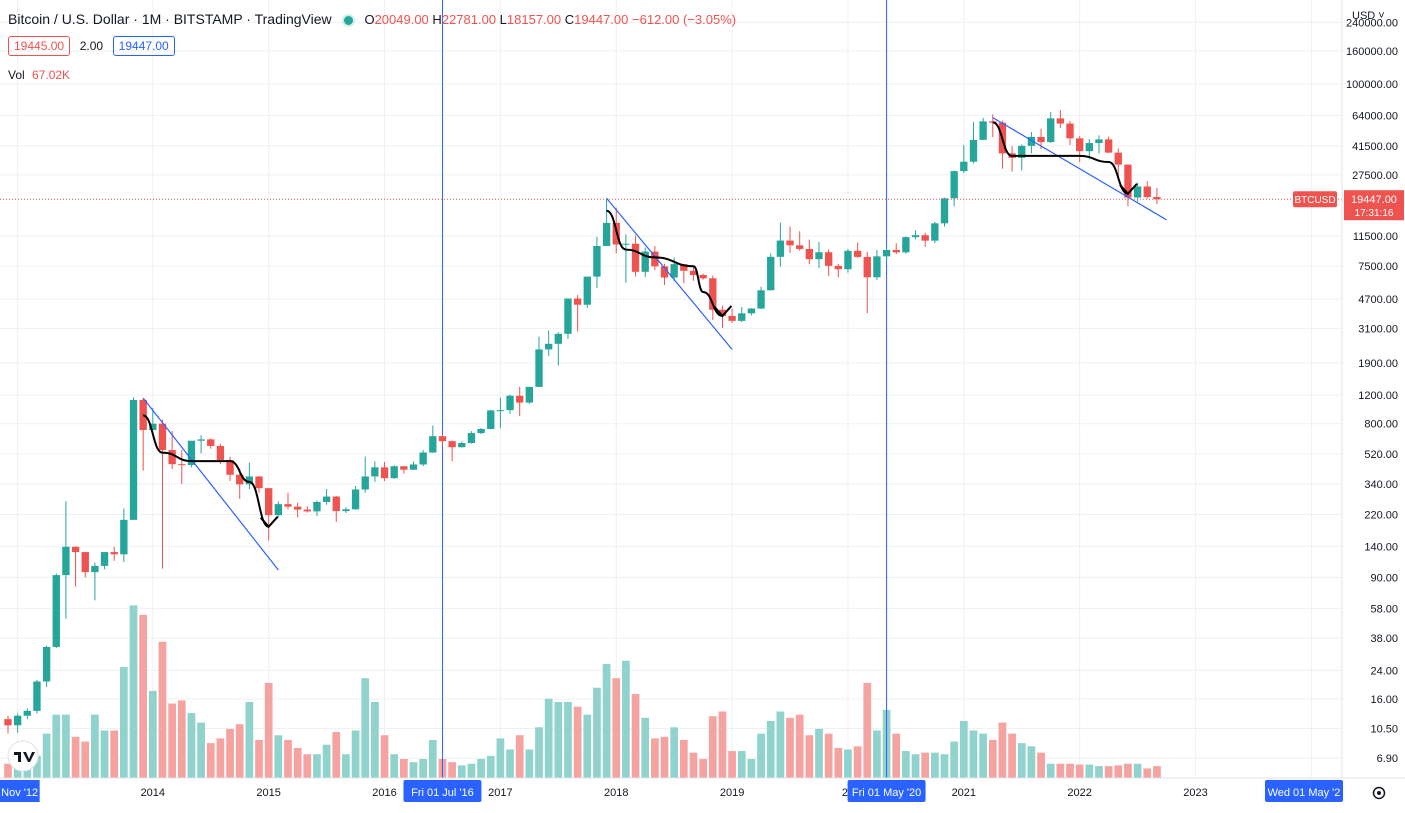  What do you see at coordinates (143, 46) in the screenshot?
I see `buy-button: 19447.00` at bounding box center [143, 46].